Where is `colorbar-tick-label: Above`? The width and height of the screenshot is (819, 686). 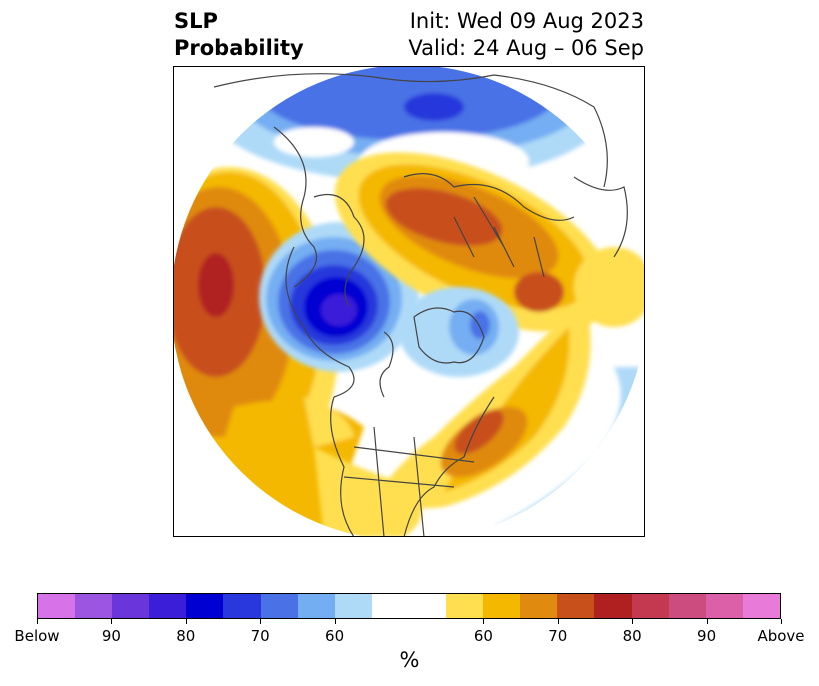 colorbar-tick-label: Above is located at coordinates (781, 636).